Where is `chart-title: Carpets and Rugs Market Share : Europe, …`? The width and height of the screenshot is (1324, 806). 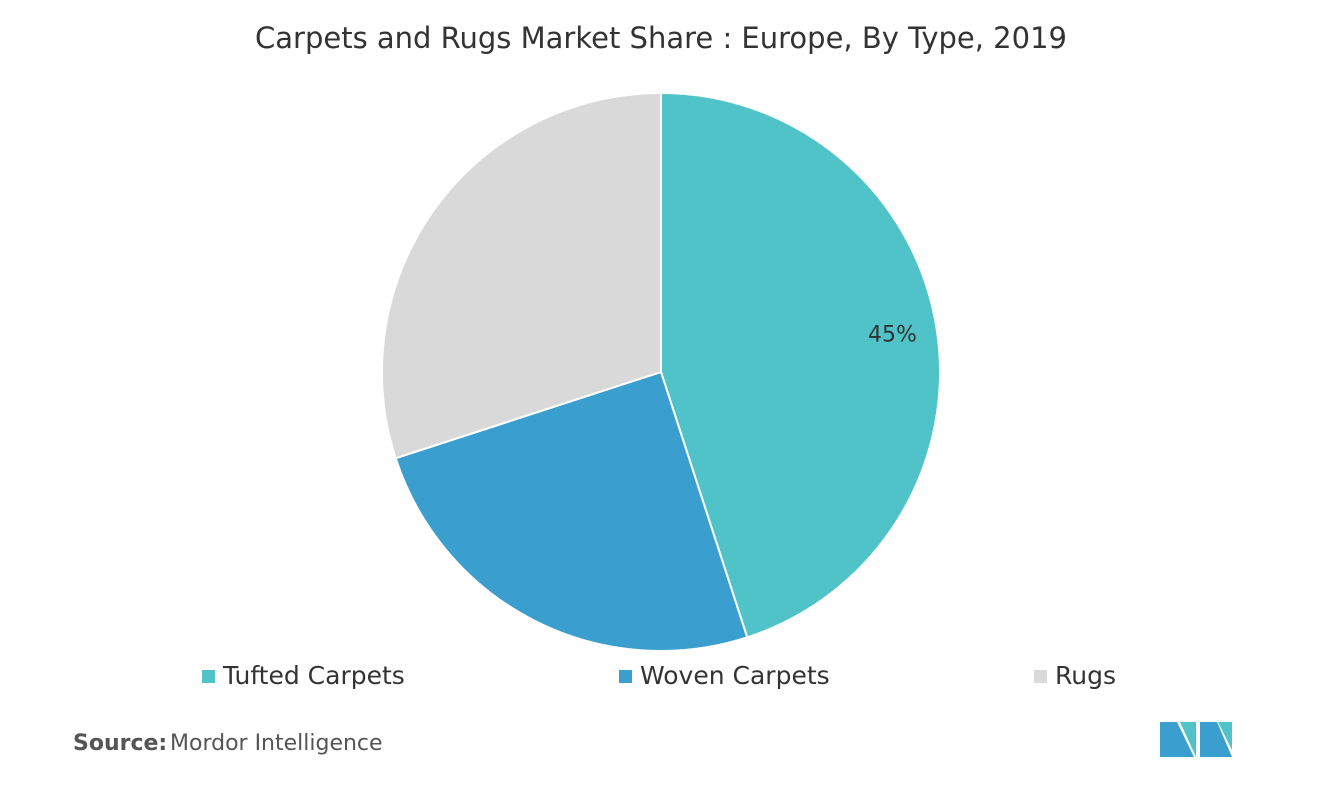
chart-title: Carpets and Rugs Market Share : Europe, … is located at coordinates (661, 38).